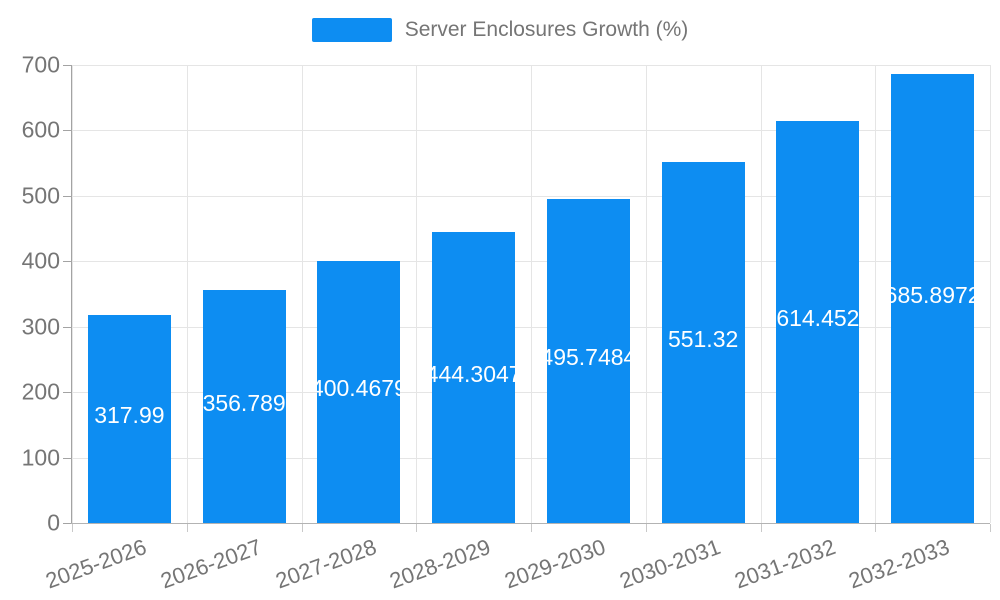 The height and width of the screenshot is (600, 1000). I want to click on chart-legend: Server Enclosures Growth (%), so click(500, 30).